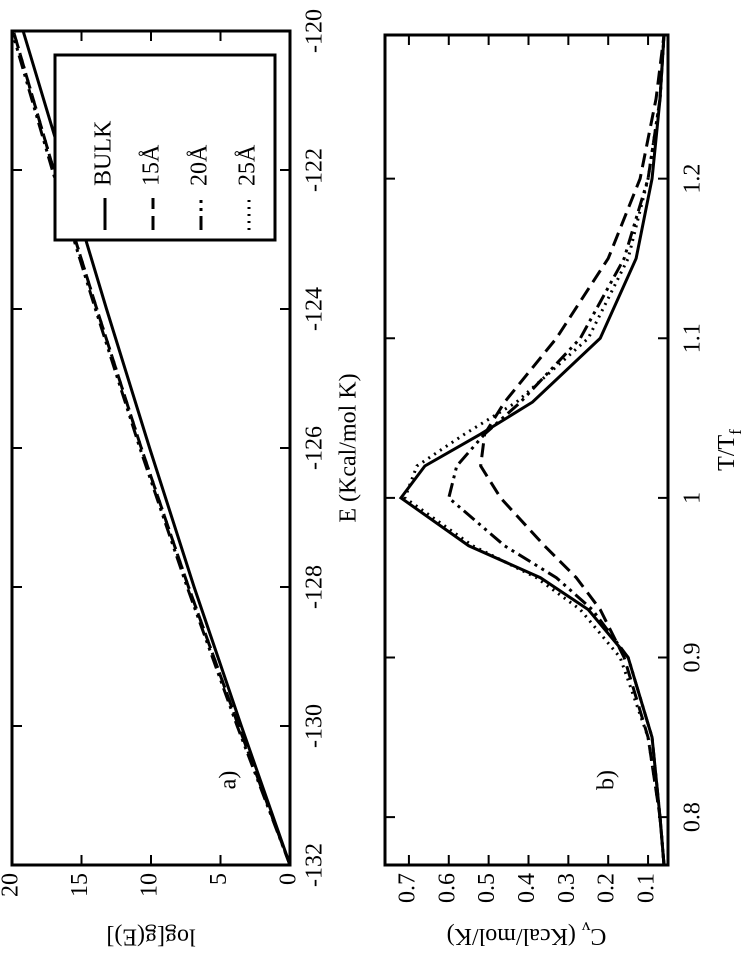  Describe the element at coordinates (289, 879) in the screenshot. I see `y-tick-label: 0` at that location.